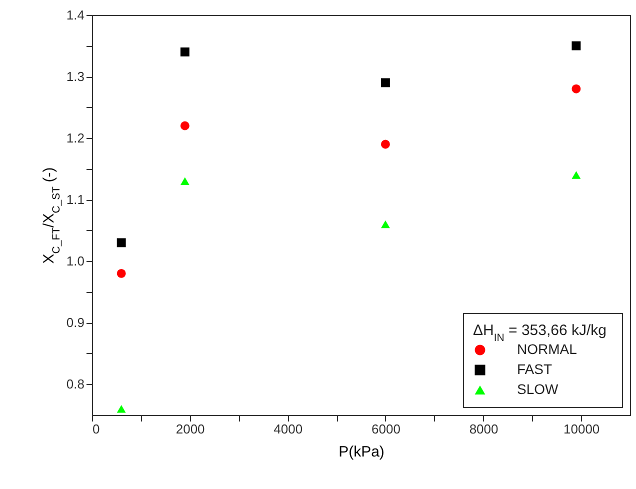 This screenshot has height=489, width=636. Describe the element at coordinates (385, 429) in the screenshot. I see `x-tick-label: 6000` at that location.